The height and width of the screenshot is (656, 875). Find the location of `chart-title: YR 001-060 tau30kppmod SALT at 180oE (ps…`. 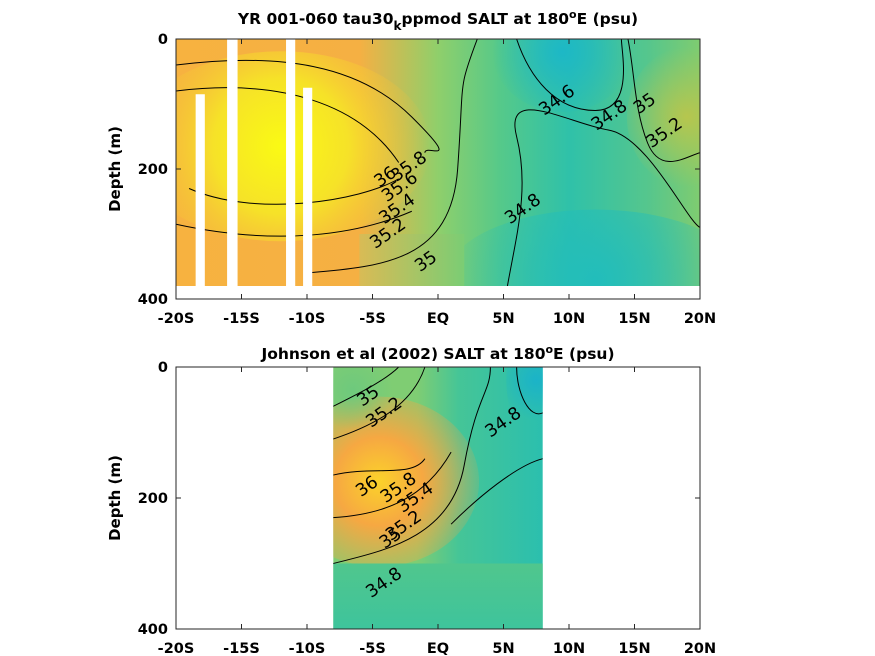

chart-title: YR 001-060 tau30kppmod SALT at 180oE (ps… is located at coordinates (437, 20).